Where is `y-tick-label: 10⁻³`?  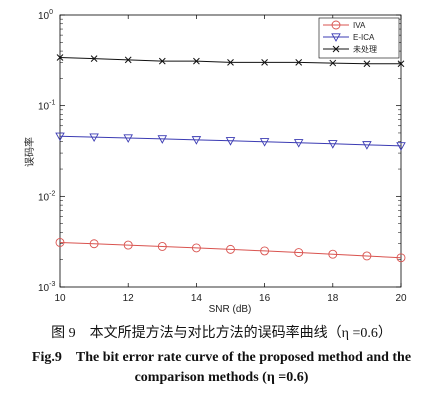 y-tick-label: 10⁻³ is located at coordinates (46, 287).